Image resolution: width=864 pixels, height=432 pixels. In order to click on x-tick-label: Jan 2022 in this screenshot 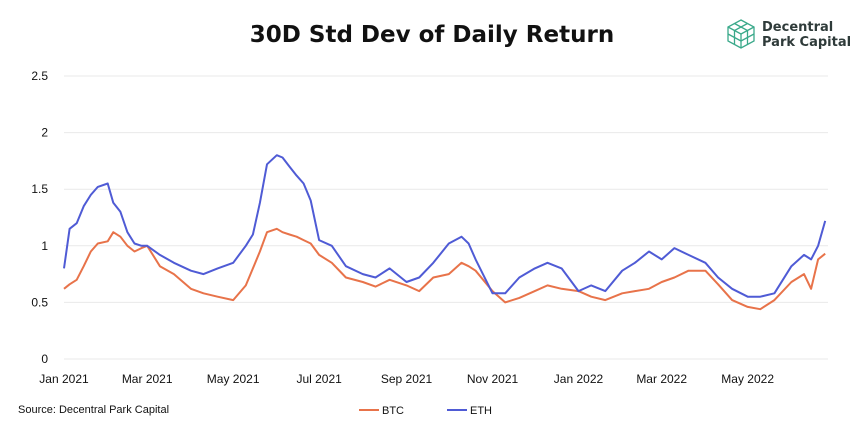, I will do `click(579, 379)`.